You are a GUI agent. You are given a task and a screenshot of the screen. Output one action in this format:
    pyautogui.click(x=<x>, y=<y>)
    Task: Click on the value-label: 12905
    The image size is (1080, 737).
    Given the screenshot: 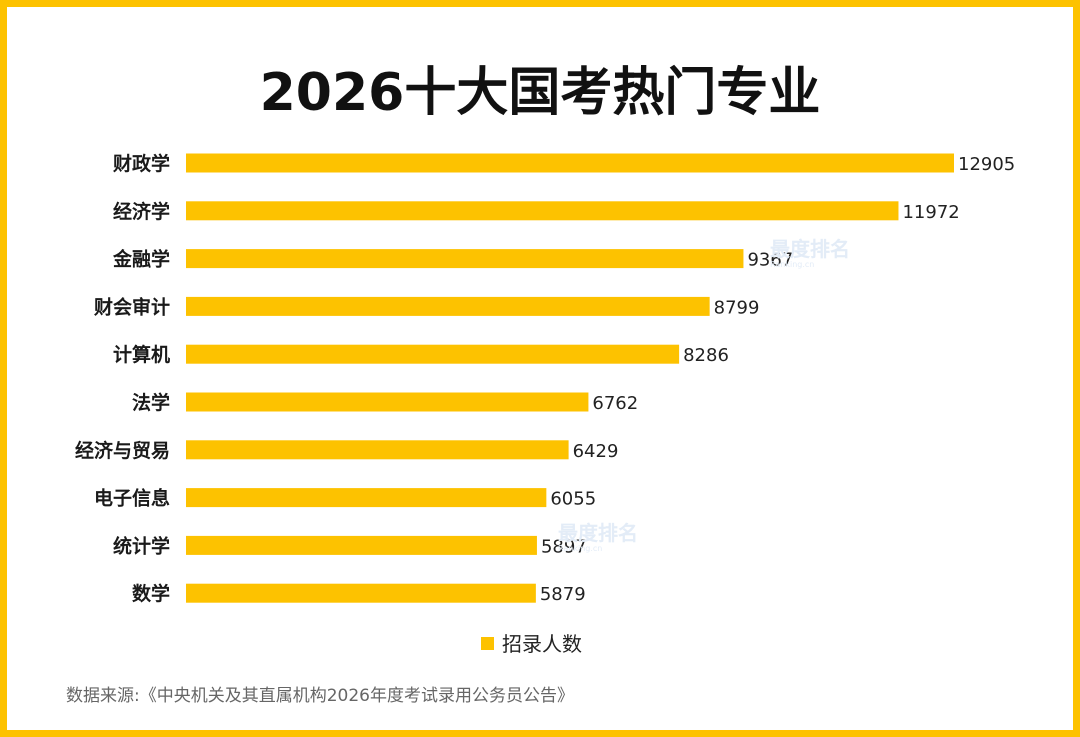 What is the action you would take?
    pyautogui.click(x=986, y=164)
    